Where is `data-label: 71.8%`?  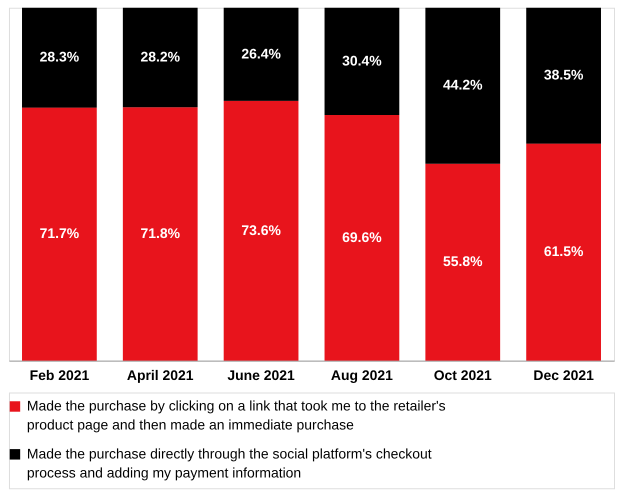 data-label: 71.8% is located at coordinates (160, 232).